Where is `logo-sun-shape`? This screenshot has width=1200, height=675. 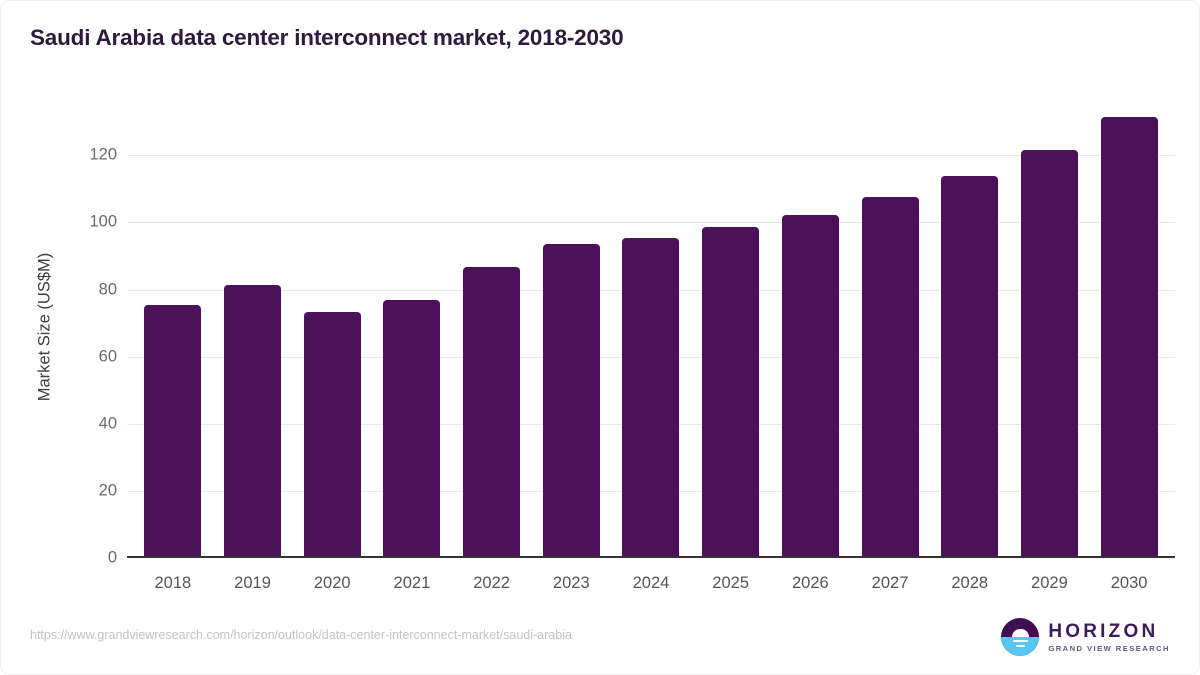
logo-sun-shape is located at coordinates (1020, 632).